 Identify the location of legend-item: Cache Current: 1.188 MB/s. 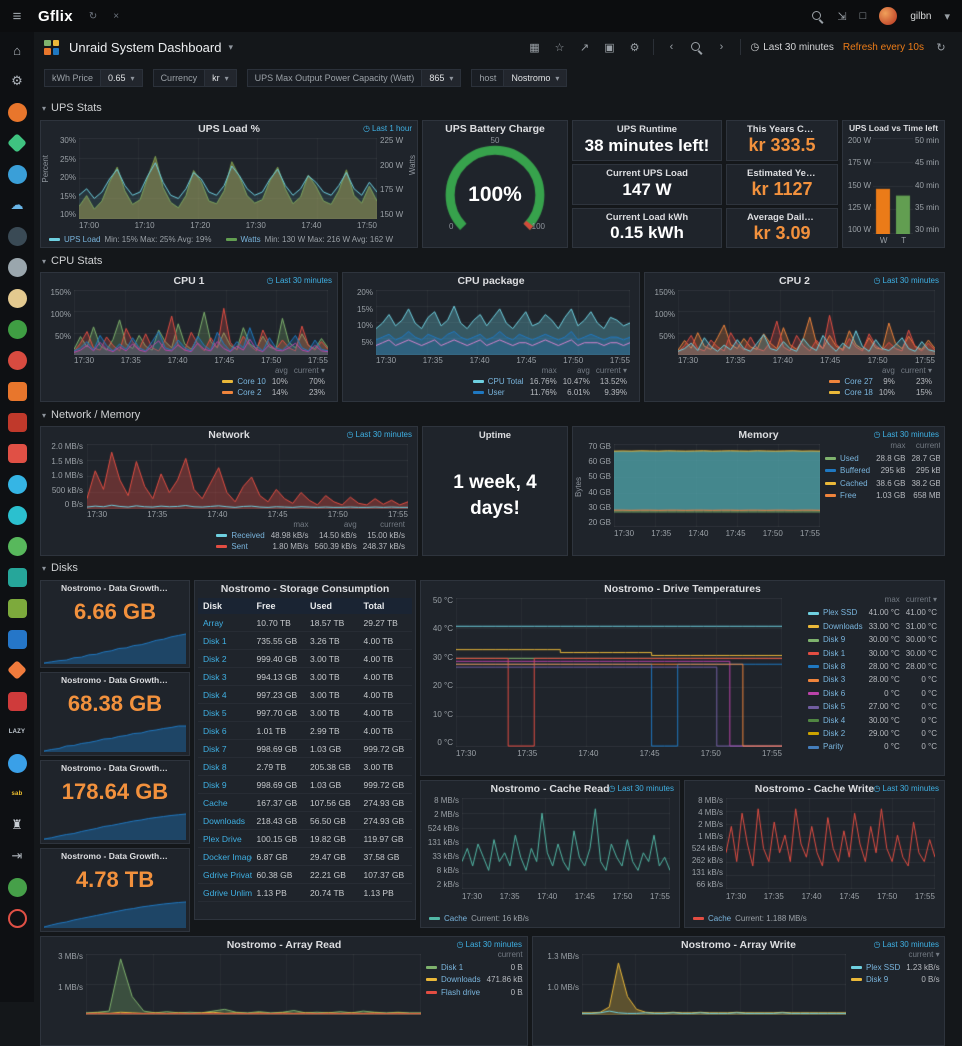
(750, 918).